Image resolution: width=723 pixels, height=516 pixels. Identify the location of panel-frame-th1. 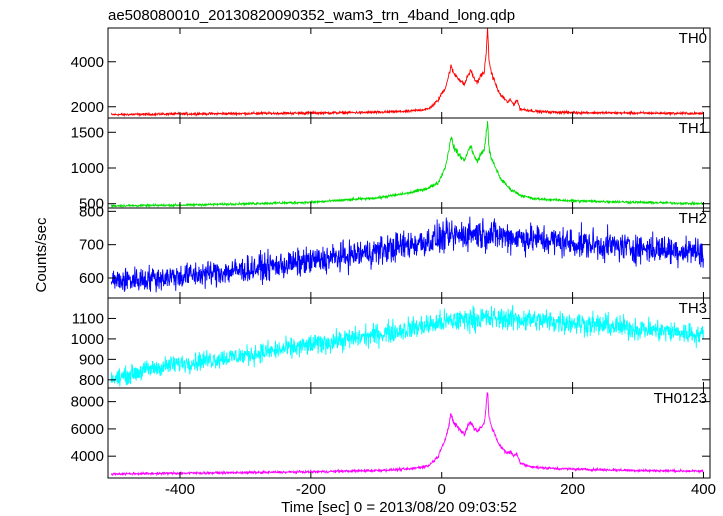
(409, 163).